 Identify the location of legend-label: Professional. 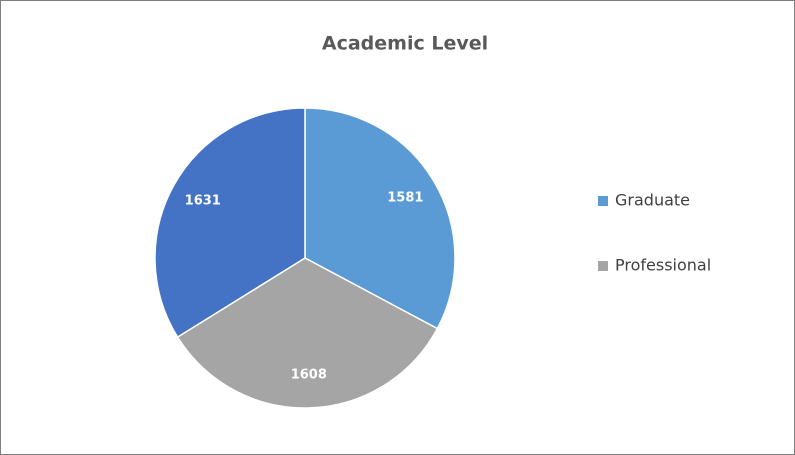
(663, 265).